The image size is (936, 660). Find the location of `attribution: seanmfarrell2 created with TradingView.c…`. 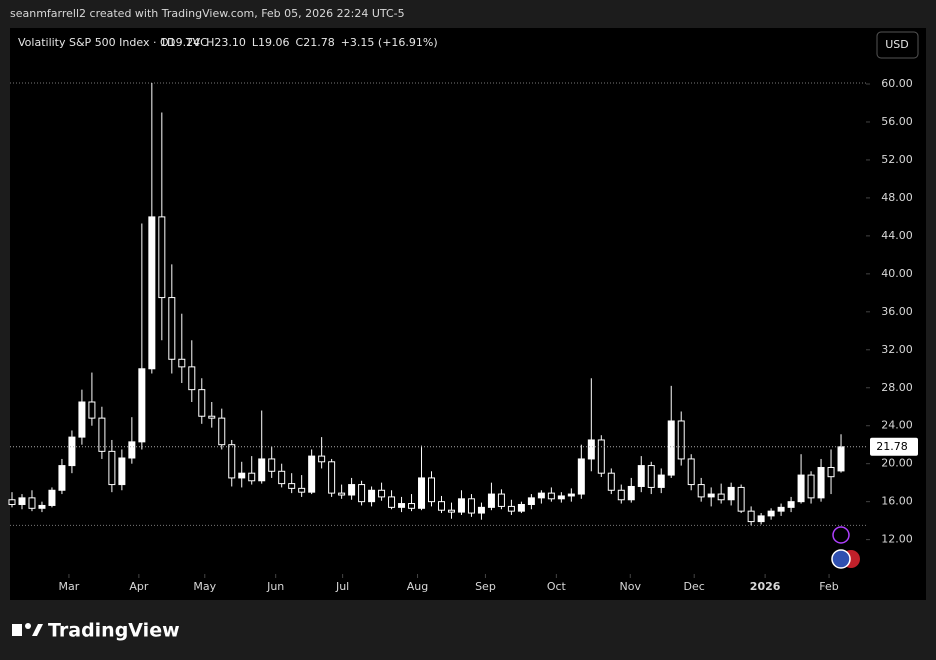

attribution: seanmfarrell2 created with TradingView.c… is located at coordinates (207, 13).